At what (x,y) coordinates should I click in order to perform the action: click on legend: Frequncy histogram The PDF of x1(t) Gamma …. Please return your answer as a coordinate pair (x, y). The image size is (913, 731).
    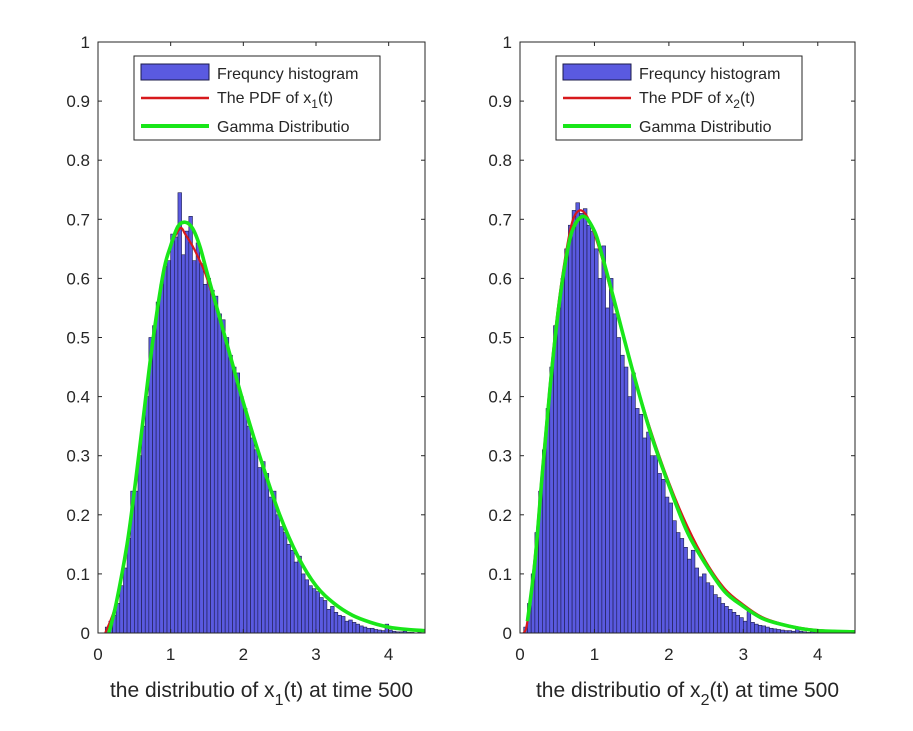
    Looking at the image, I should click on (257, 98).